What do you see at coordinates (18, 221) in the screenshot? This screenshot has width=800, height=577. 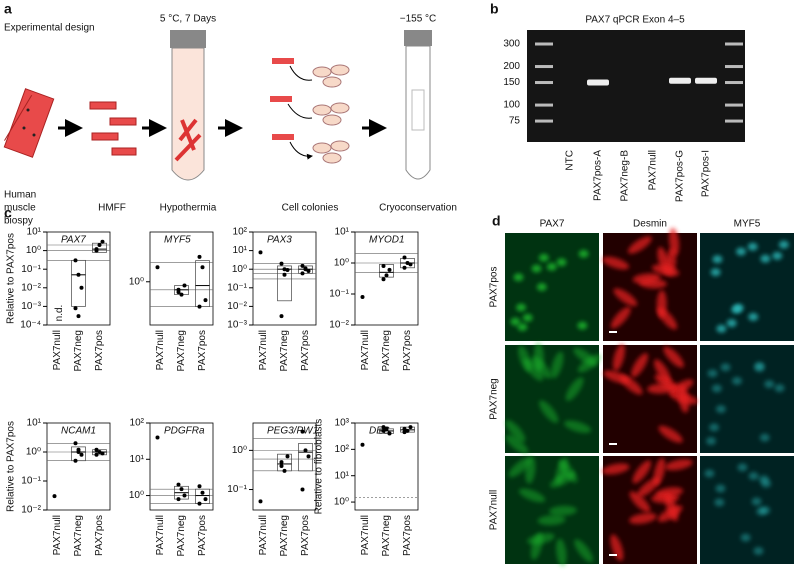 I see `step-label: biospy` at bounding box center [18, 221].